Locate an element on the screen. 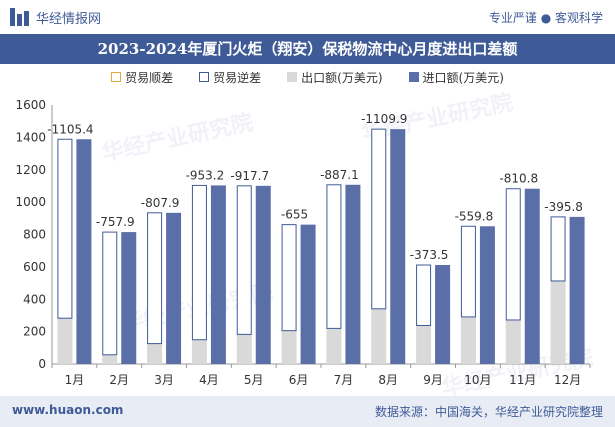  deficit-data-label: -807.9 is located at coordinates (160, 203).